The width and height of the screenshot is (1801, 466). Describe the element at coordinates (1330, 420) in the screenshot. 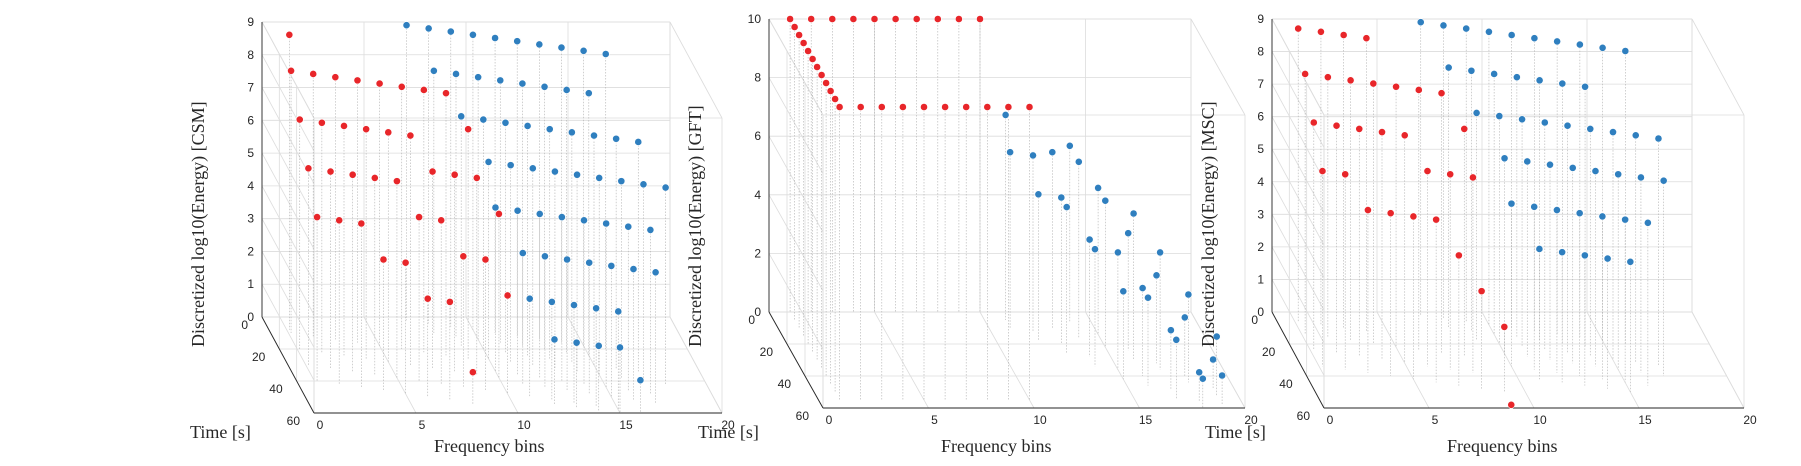

I see `x-tick-label: 0` at that location.